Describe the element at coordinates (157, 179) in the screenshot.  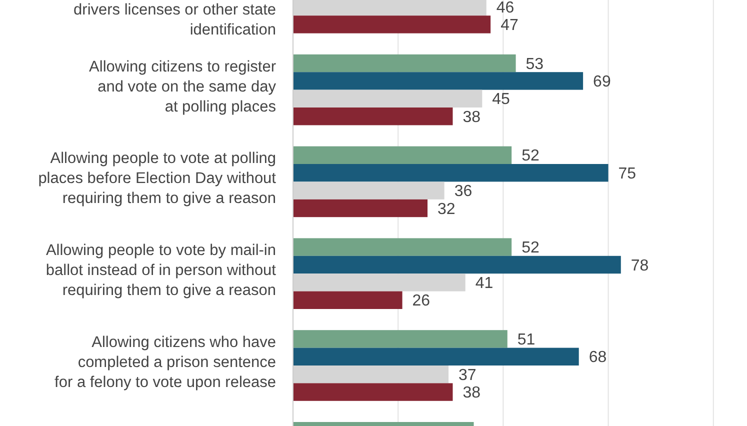
I see `y-tick-label: Allowing people to vote at polling places before Election Day without requiring them to give a reason` at that location.